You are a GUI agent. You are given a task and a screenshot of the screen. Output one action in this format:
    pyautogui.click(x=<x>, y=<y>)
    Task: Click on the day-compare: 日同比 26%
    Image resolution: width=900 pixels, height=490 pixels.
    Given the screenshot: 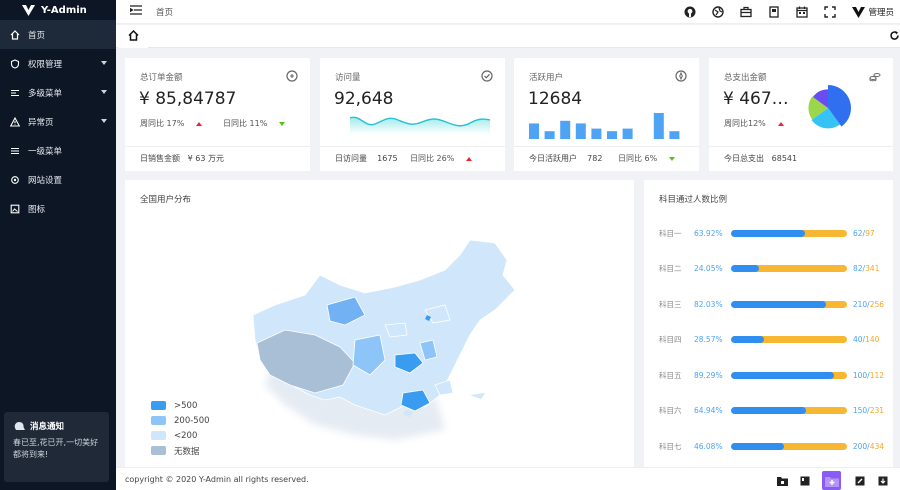 What is the action you would take?
    pyautogui.click(x=441, y=158)
    